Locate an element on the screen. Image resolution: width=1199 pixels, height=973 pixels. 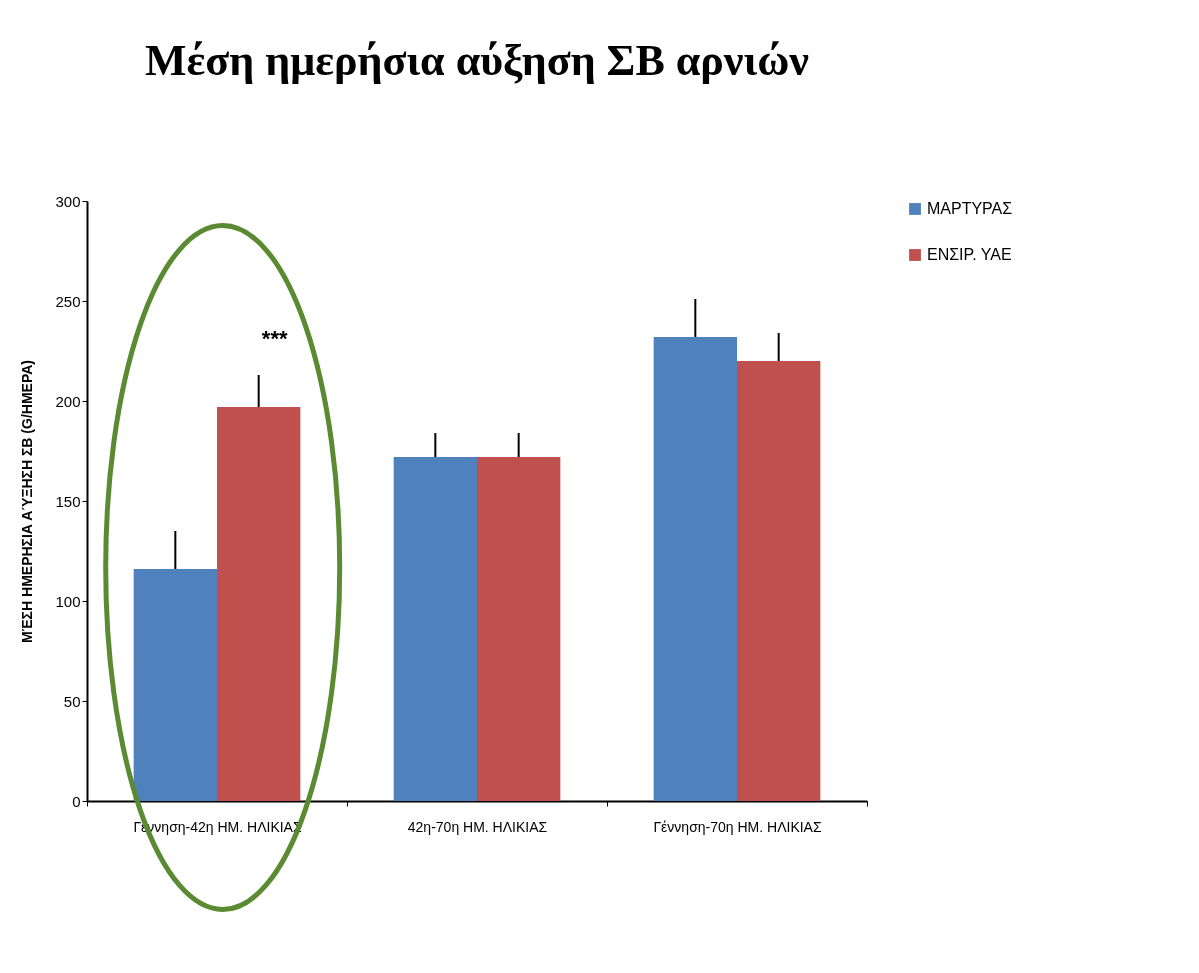
x-tick-label: Γέννηση-70η ΗΜ. ΗΛΙΚΙΑΣ is located at coordinates (737, 826).